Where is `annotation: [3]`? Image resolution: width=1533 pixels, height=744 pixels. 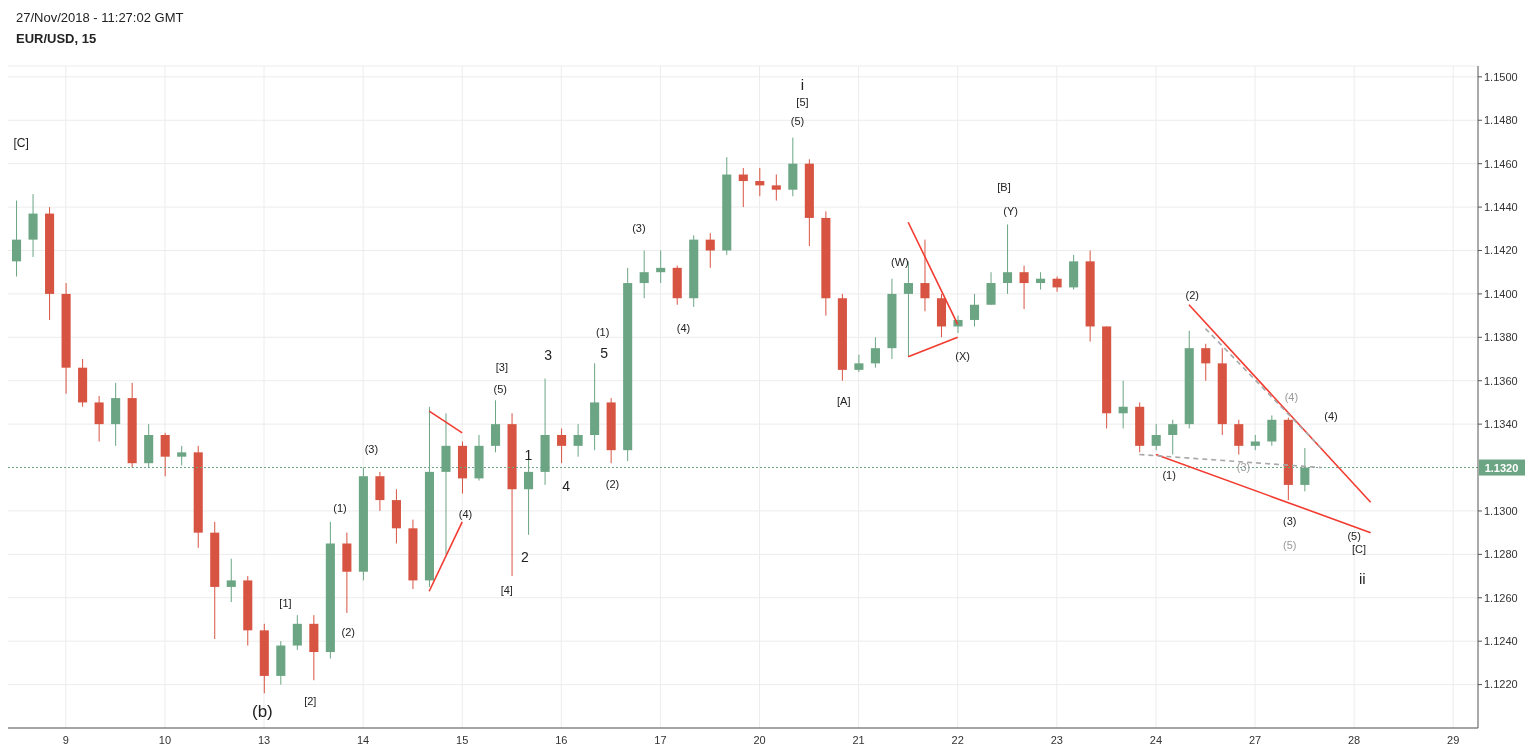 annotation: [3] is located at coordinates (501, 366).